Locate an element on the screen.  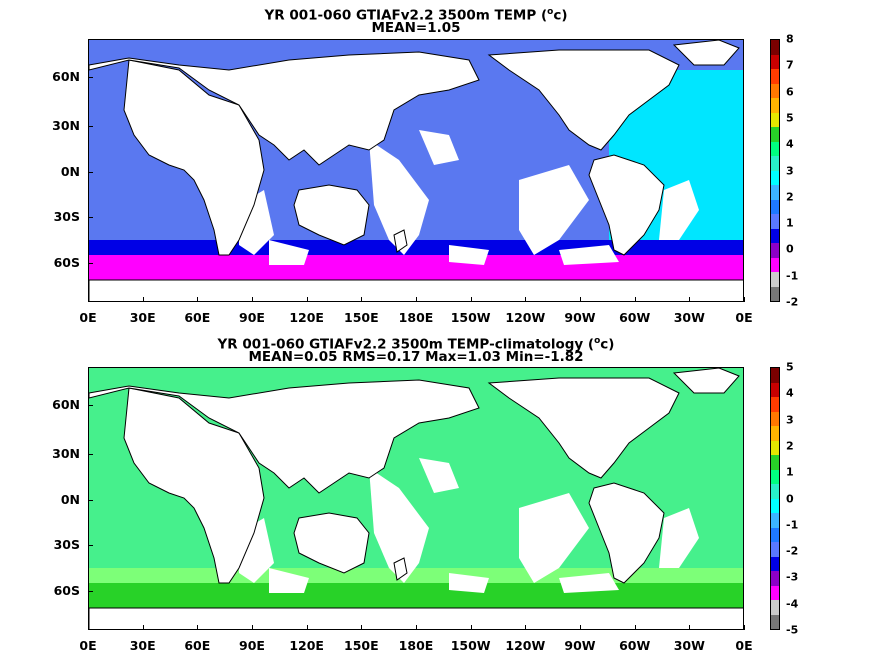
colorbar-label: -3 is located at coordinates (792, 577).